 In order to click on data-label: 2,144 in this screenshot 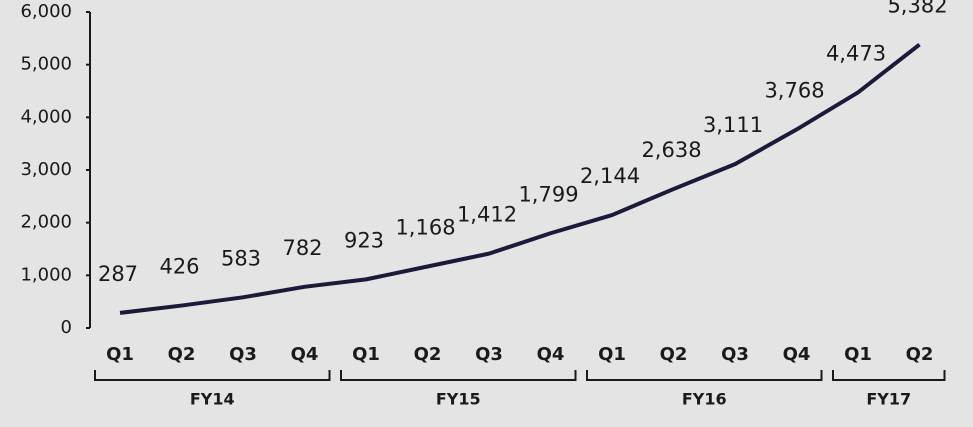, I will do `click(610, 176)`.